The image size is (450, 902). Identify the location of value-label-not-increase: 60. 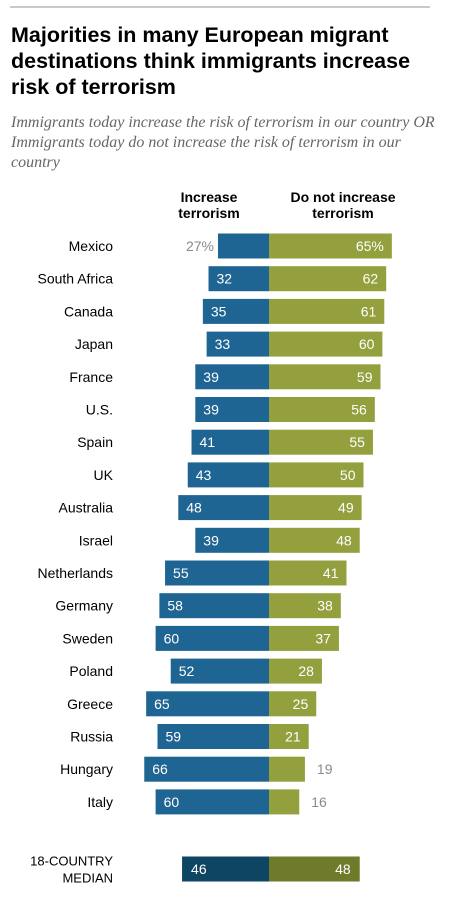
(367, 344).